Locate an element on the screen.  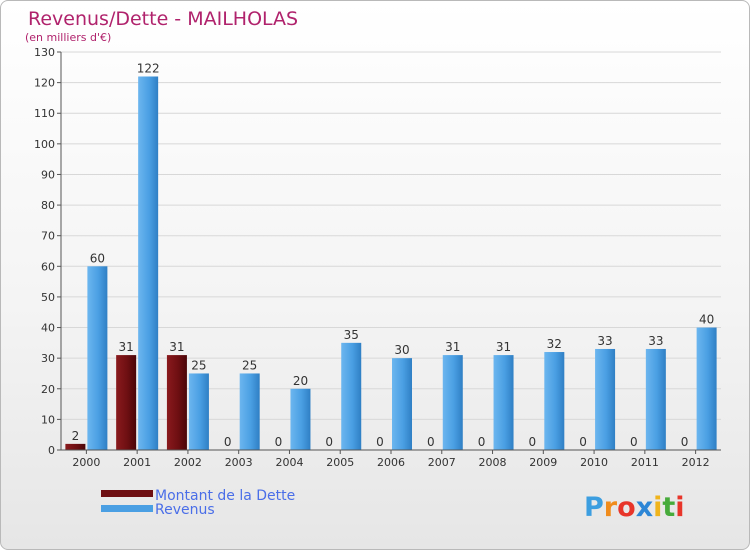
value-label-dette-2002: 31 is located at coordinates (176, 347).